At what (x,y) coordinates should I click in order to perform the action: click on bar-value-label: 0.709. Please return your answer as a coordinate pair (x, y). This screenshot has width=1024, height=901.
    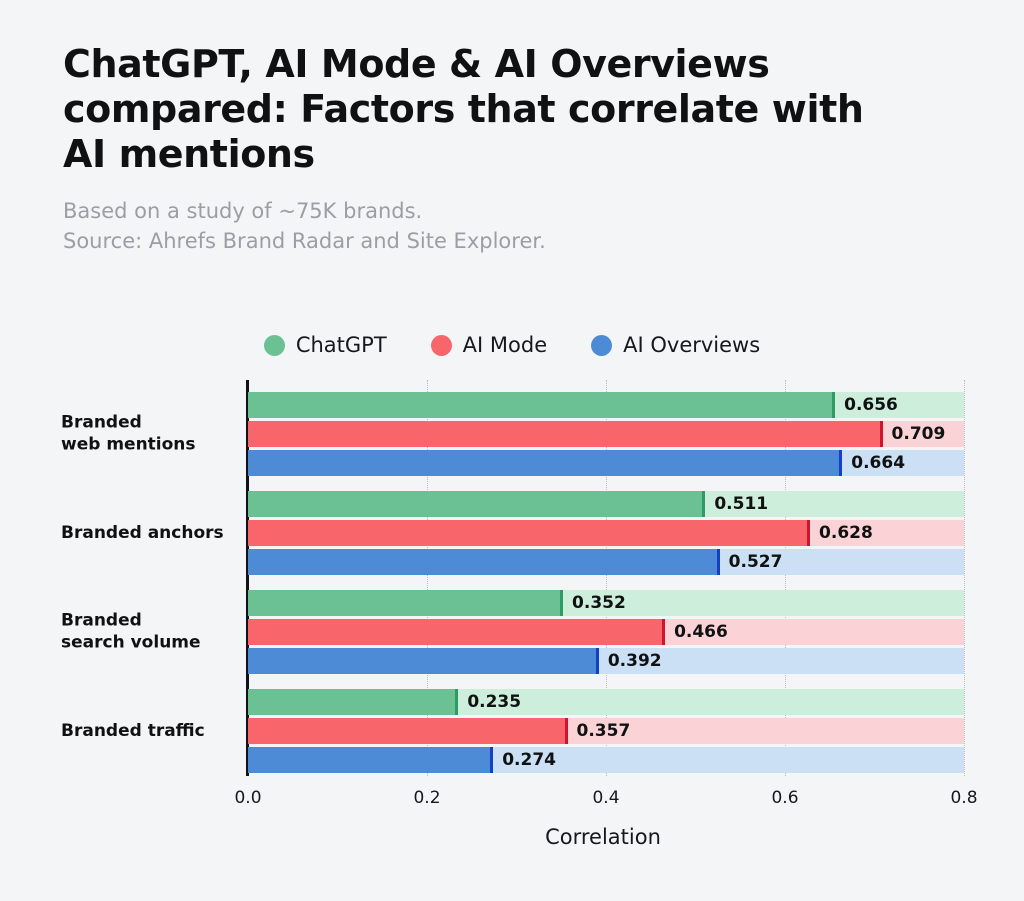
    Looking at the image, I should click on (918, 434).